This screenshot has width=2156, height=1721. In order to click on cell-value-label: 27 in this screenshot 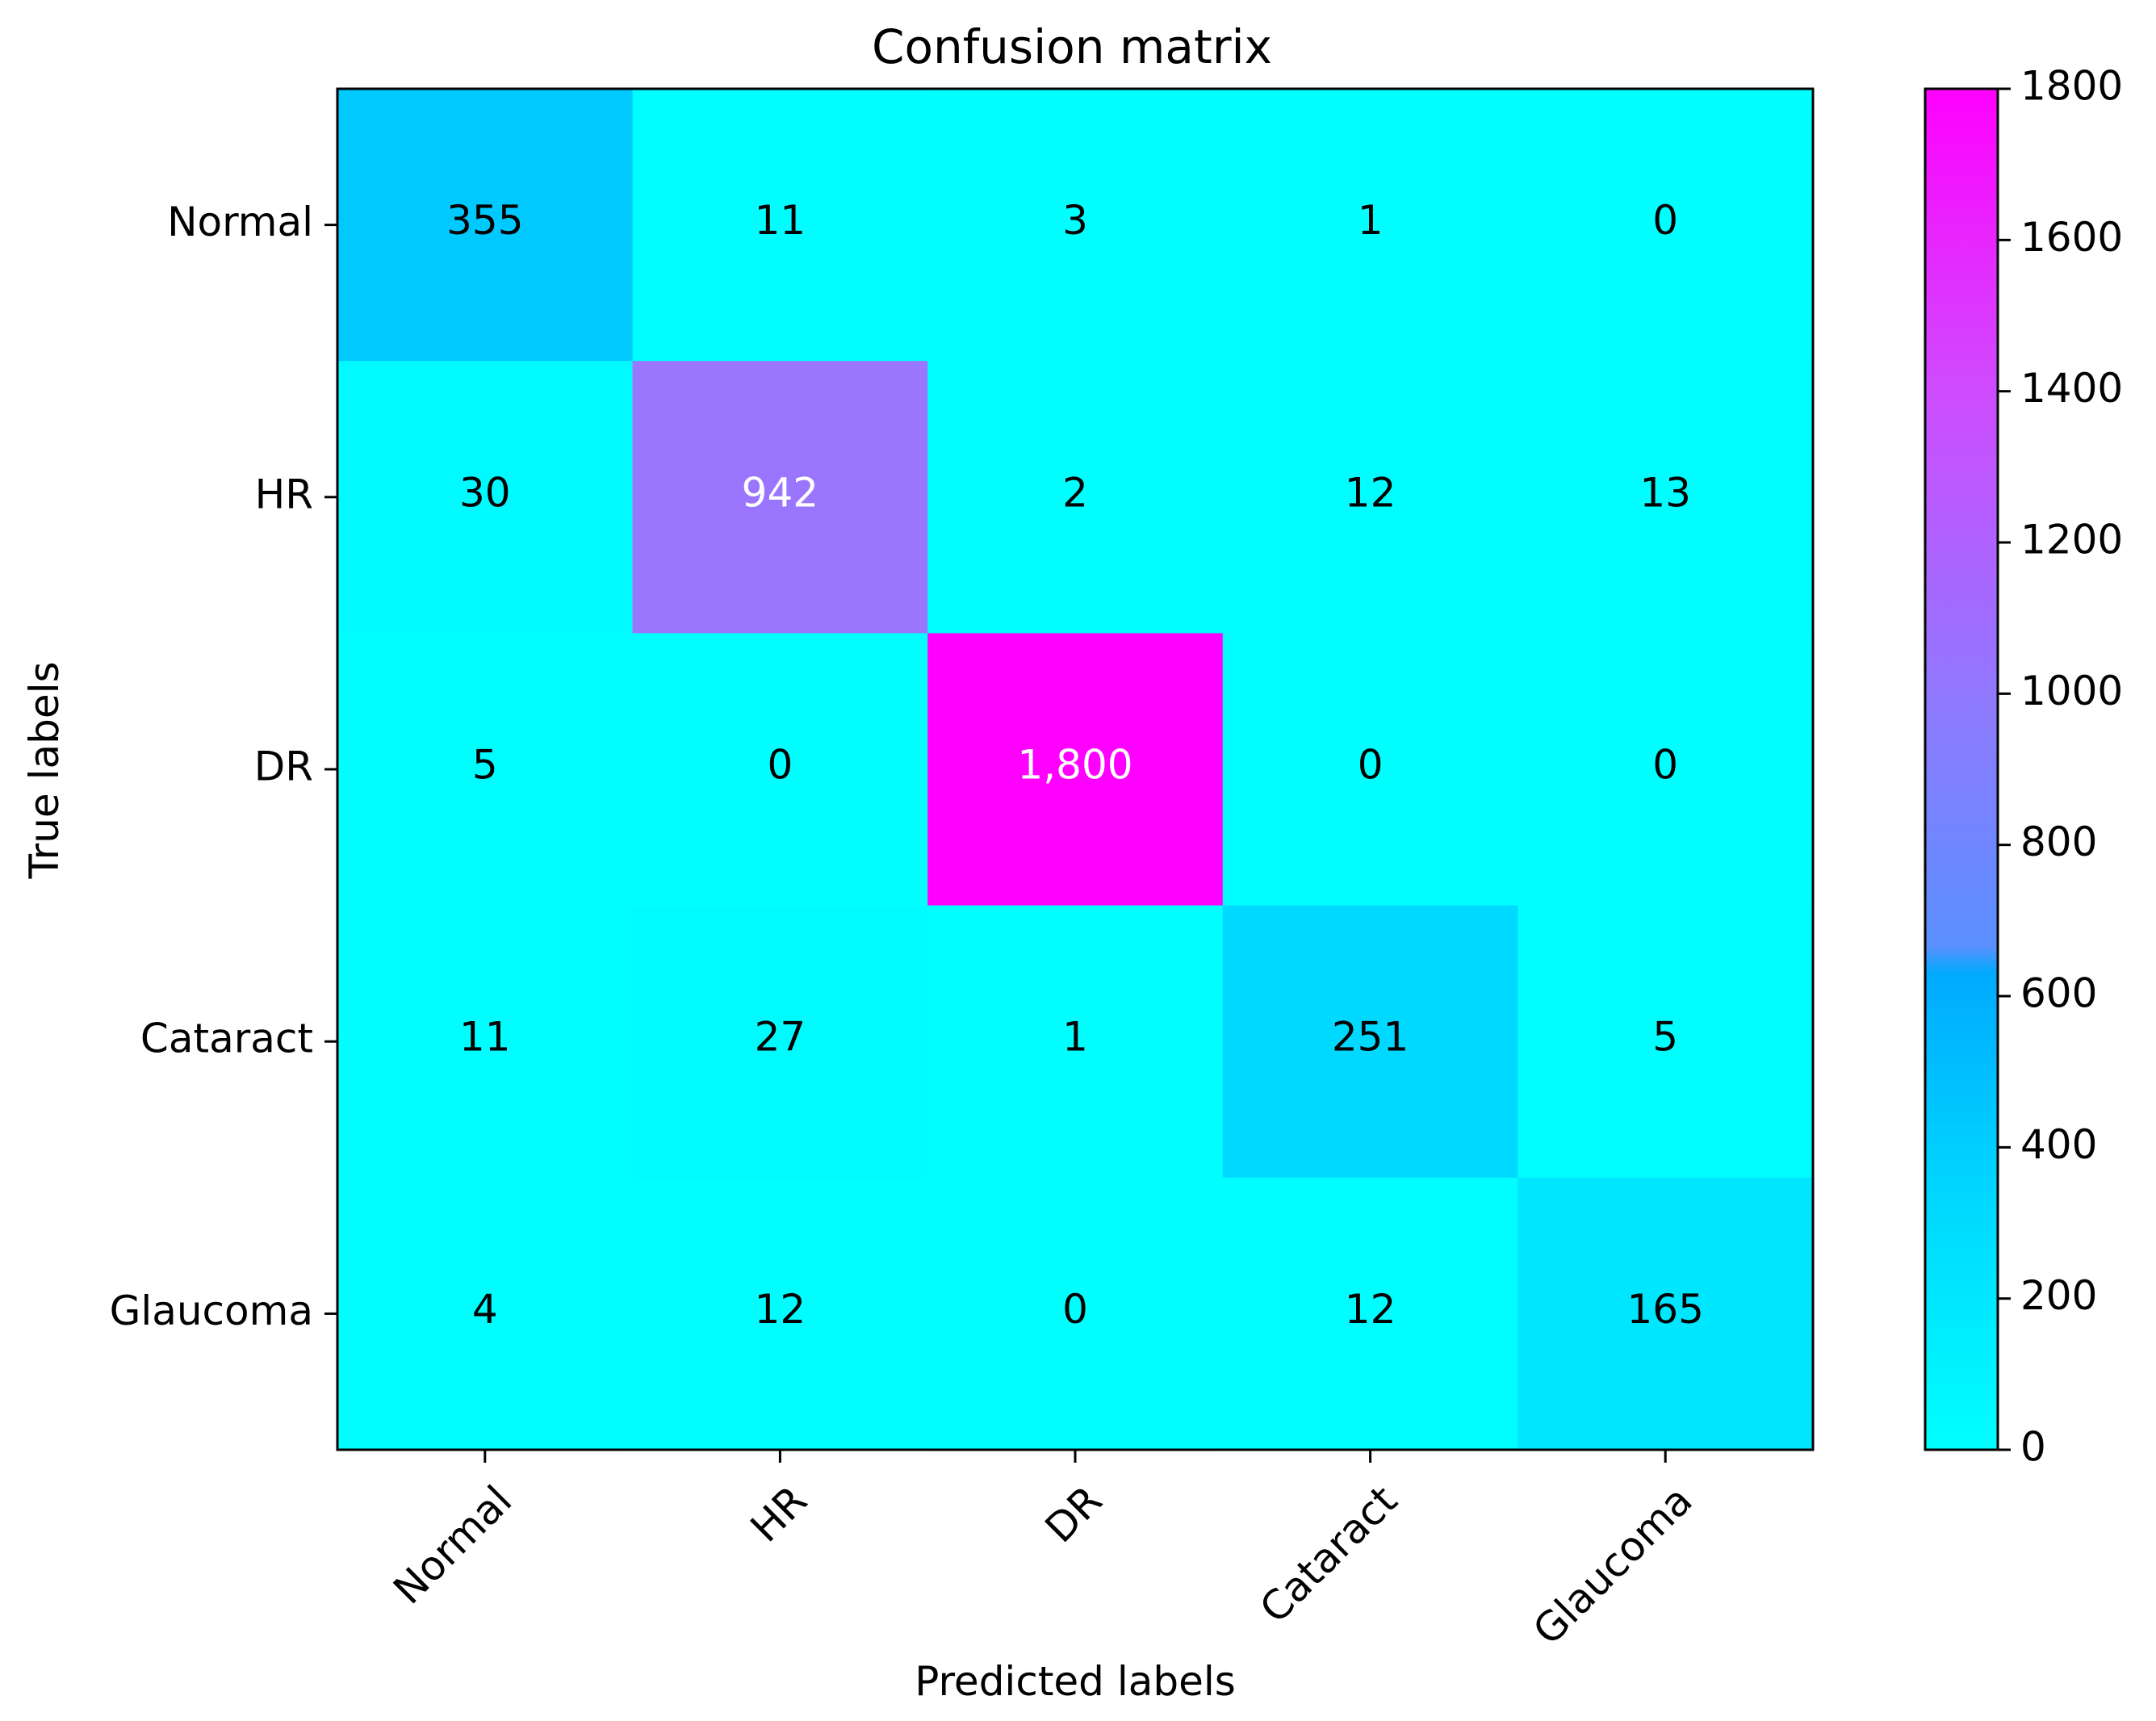, I will do `click(780, 1037)`.